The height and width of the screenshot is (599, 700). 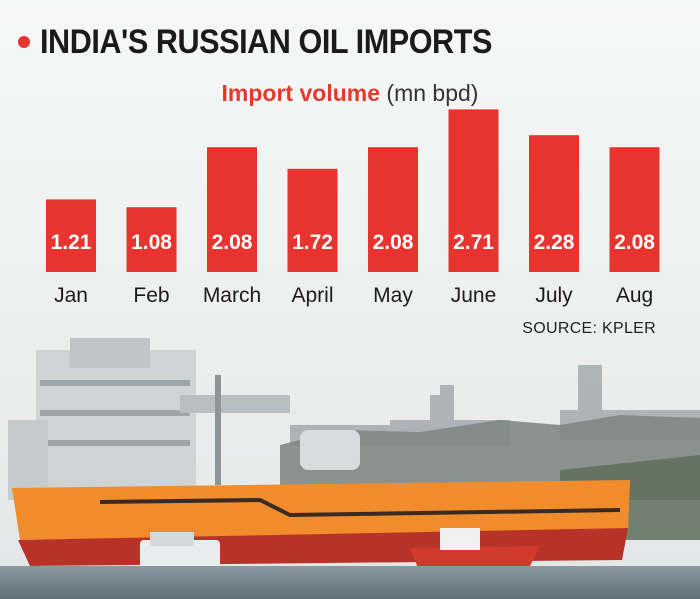 I want to click on value-label-march: 2.08, so click(x=232, y=242).